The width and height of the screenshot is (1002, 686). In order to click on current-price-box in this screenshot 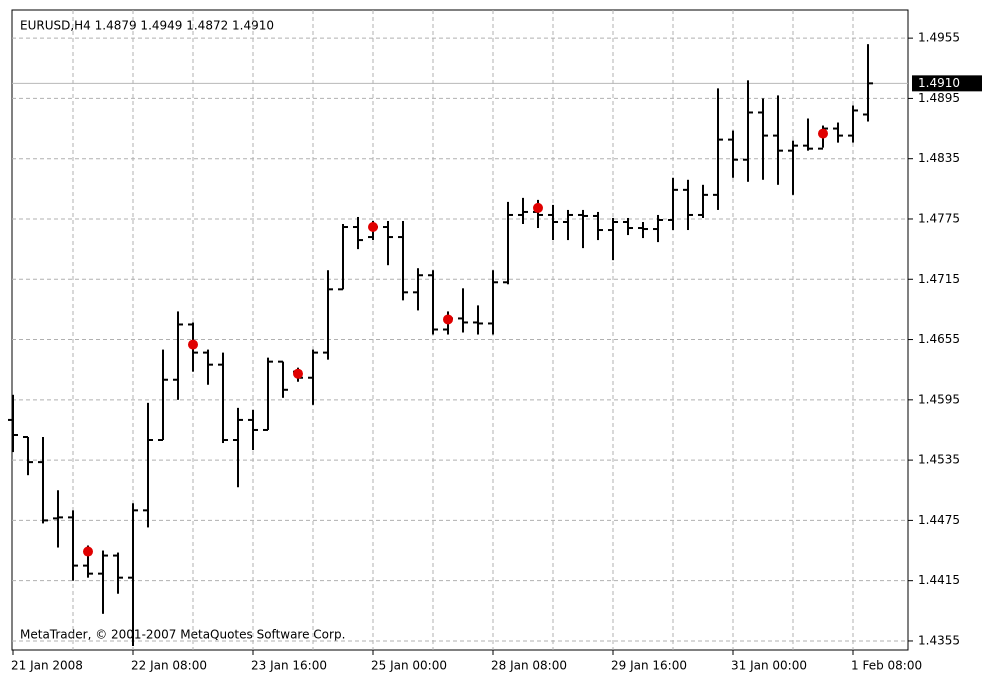, I will do `click(947, 83)`.